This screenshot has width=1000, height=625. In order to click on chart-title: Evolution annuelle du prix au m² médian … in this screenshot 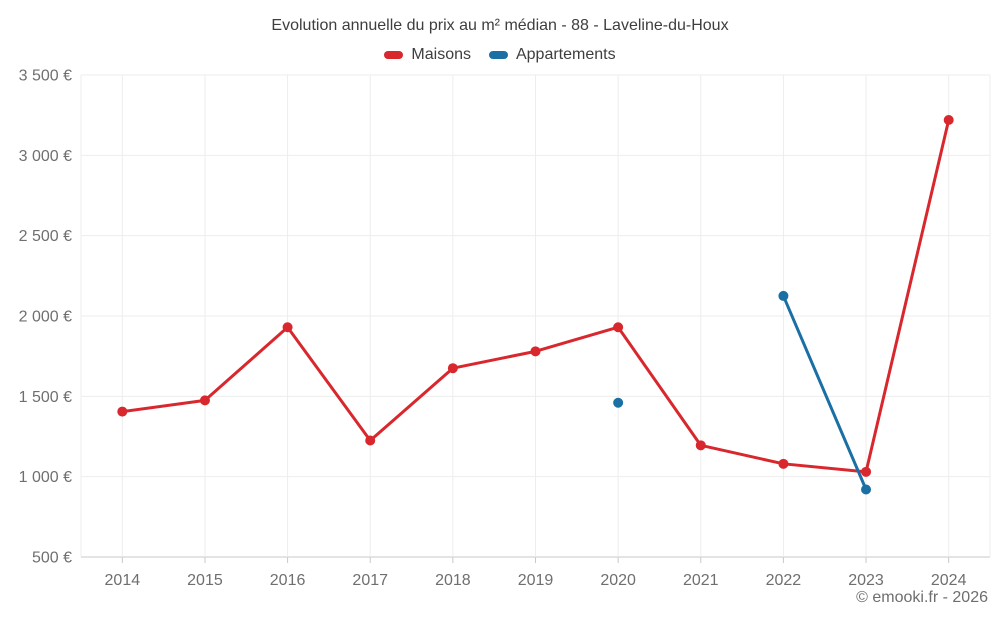, I will do `click(500, 25)`.